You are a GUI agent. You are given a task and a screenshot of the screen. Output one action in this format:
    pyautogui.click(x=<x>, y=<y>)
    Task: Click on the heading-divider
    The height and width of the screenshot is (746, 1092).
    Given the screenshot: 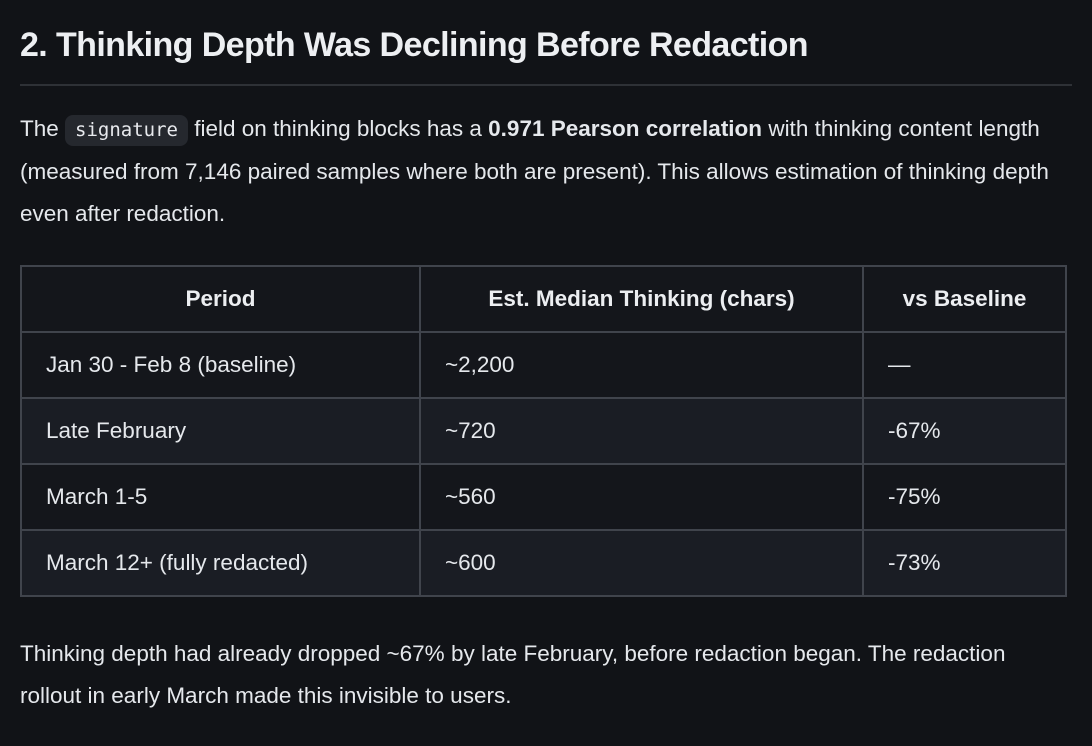 What is the action you would take?
    pyautogui.click(x=546, y=85)
    